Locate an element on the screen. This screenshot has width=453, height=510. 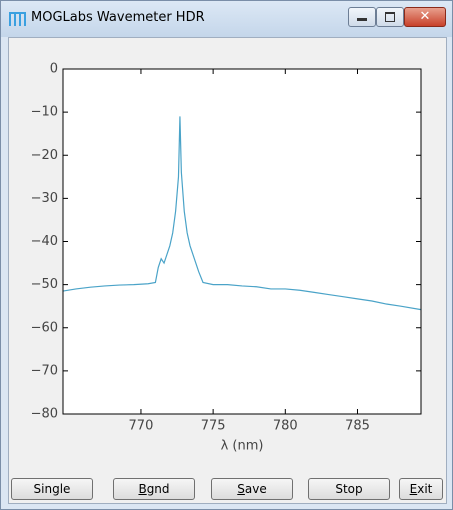
maximize-button is located at coordinates (390, 17).